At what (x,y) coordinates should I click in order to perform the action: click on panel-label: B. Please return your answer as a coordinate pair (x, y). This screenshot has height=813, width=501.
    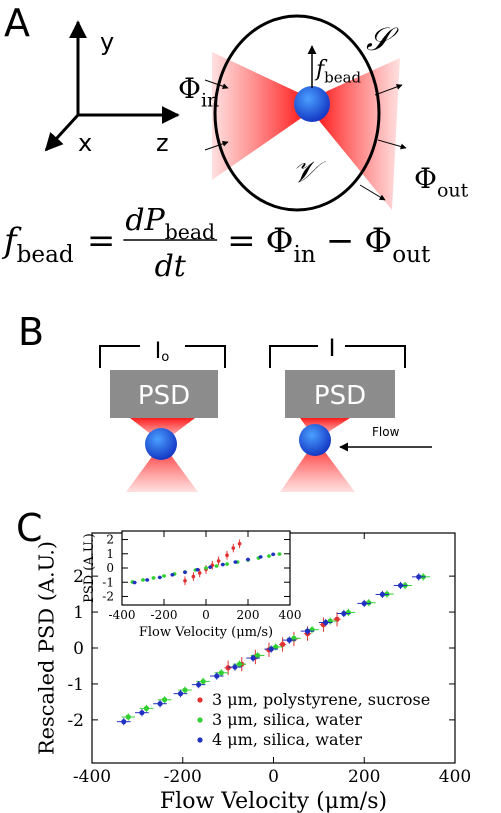
    Looking at the image, I should click on (31, 332).